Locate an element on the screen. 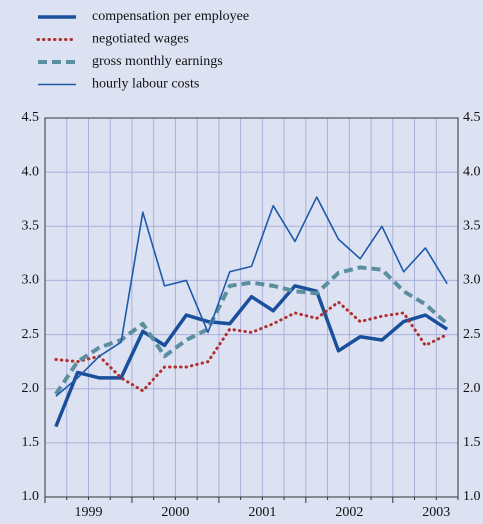 This screenshot has height=524, width=483. y-tick-label: 3.0 is located at coordinates (31, 280).